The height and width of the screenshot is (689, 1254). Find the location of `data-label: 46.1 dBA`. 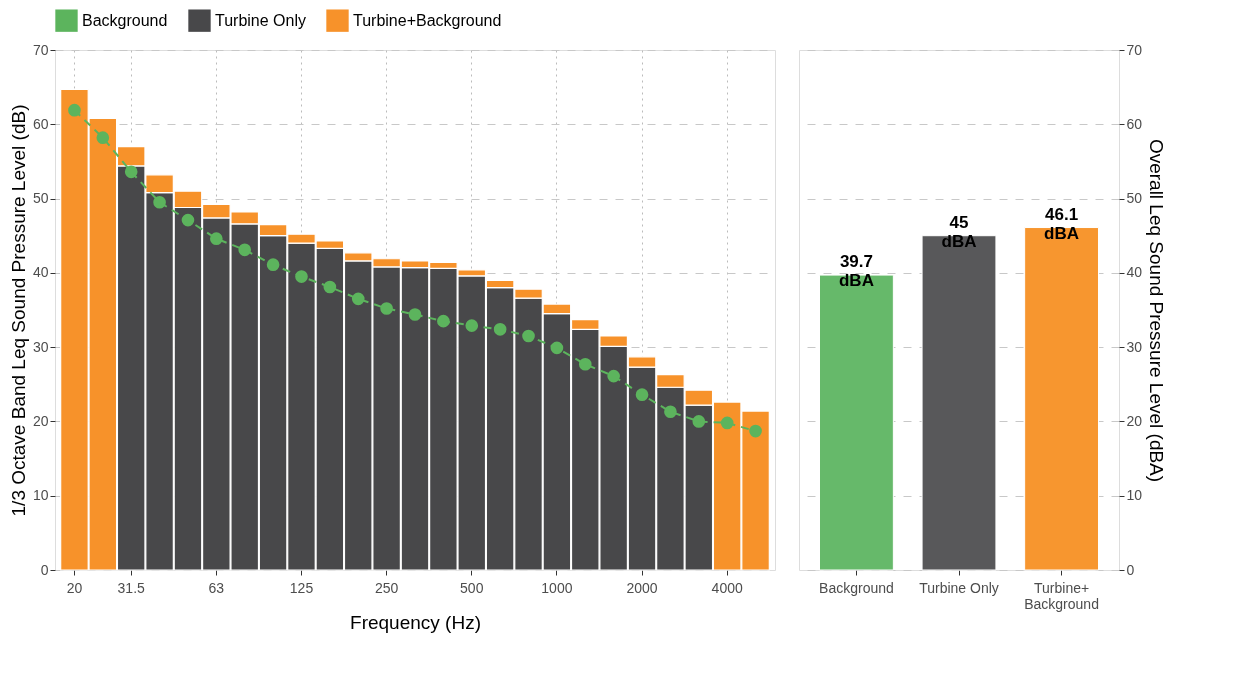

data-label: 46.1 dBA is located at coordinates (1062, 223).